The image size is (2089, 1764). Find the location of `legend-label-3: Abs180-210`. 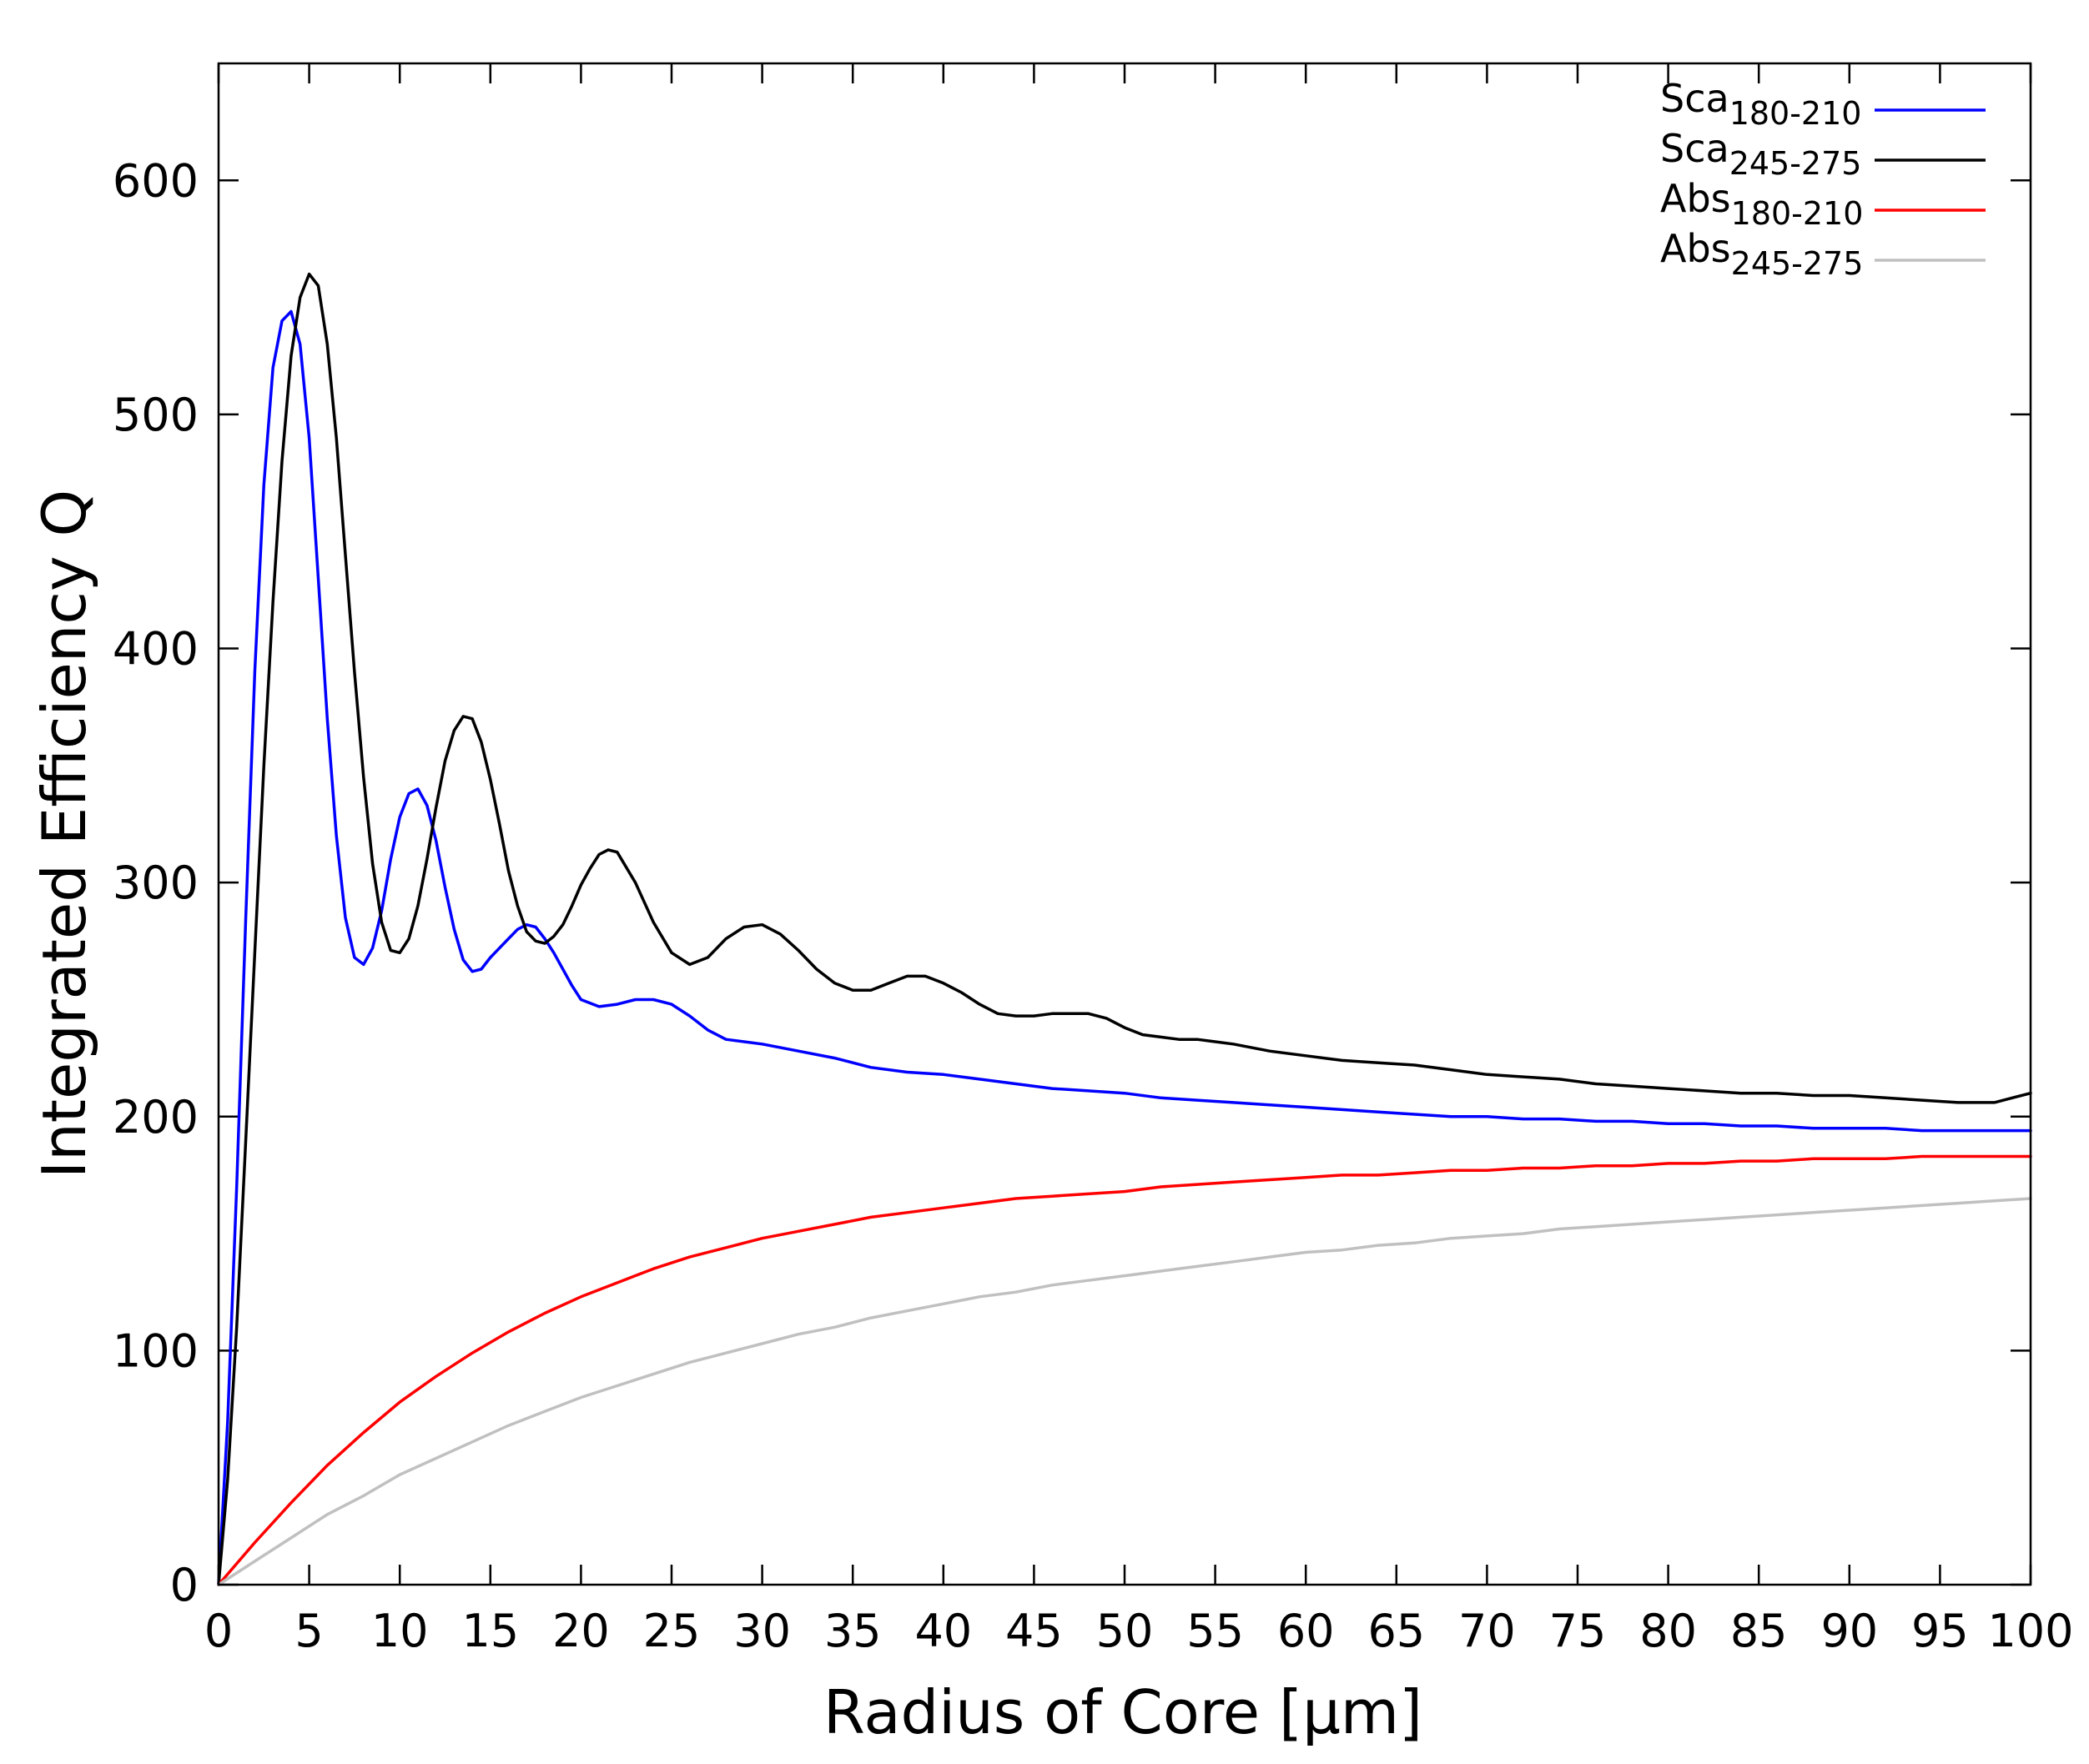

legend-label-3: Abs180-210 is located at coordinates (1761, 204).